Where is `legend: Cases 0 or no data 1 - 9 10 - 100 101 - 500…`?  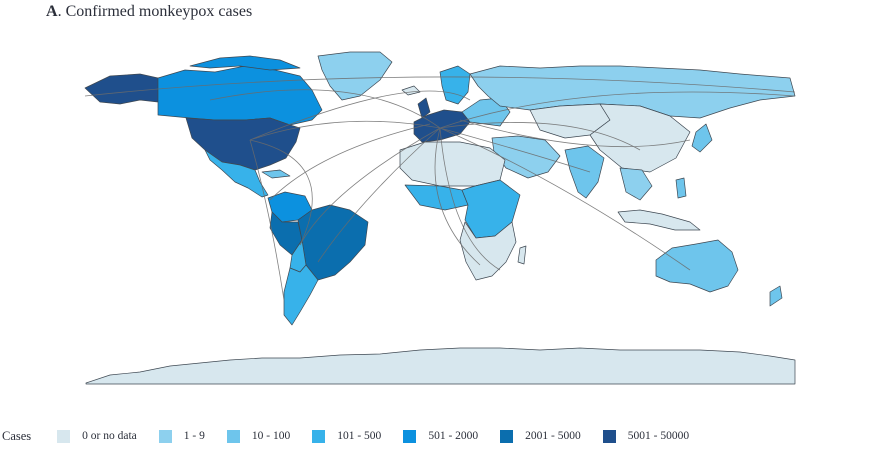 legend: Cases 0 or no data 1 - 9 10 - 100 101 - 500… is located at coordinates (355, 436).